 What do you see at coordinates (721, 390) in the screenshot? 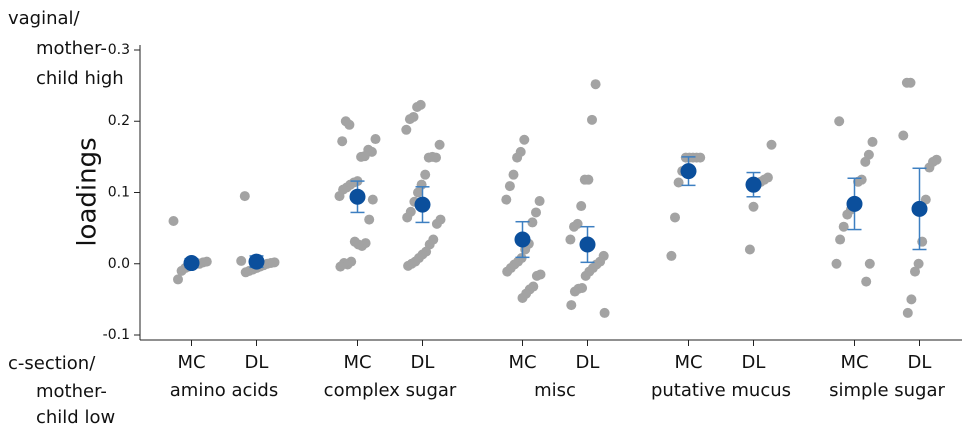
I see `group-label: putative mucus` at bounding box center [721, 390].